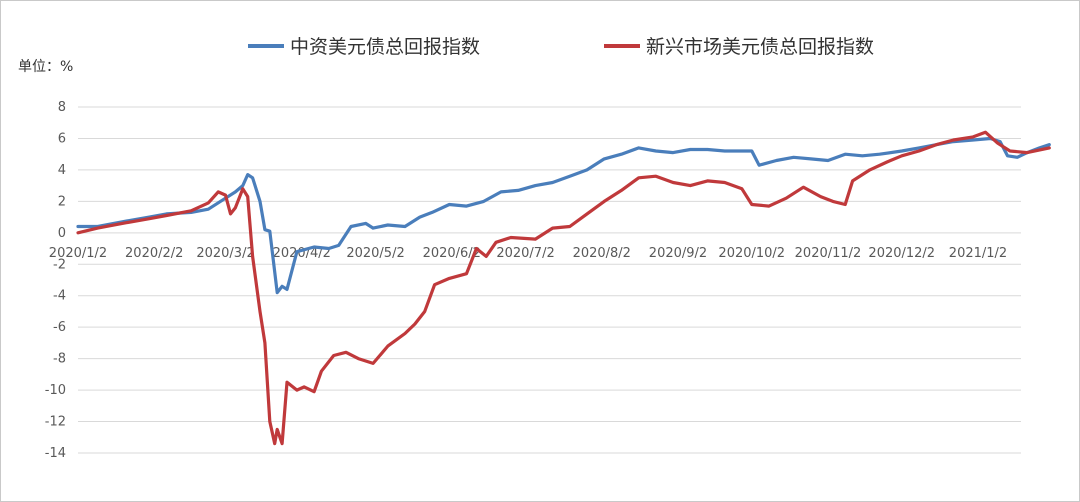 The image size is (1080, 502). What do you see at coordinates (678, 253) in the screenshot?
I see `x-tick-label: 2020/9/2` at bounding box center [678, 253].